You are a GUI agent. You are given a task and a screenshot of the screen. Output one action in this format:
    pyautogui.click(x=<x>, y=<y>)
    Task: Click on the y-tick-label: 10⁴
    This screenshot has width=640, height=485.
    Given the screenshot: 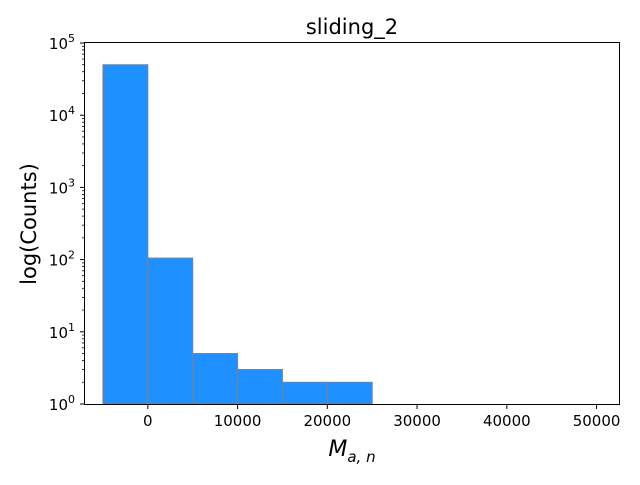 What is the action you would take?
    pyautogui.click(x=62, y=114)
    